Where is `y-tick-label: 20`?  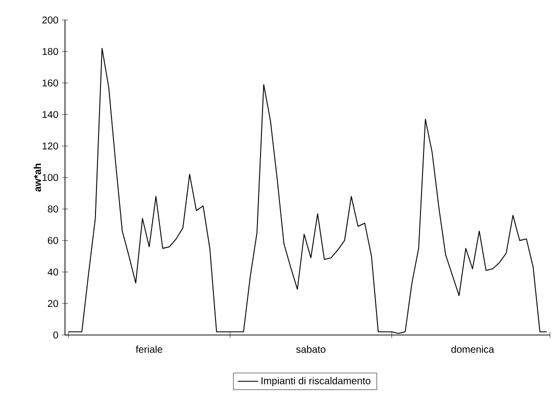 y-tick-label: 20 is located at coordinates (53, 304).